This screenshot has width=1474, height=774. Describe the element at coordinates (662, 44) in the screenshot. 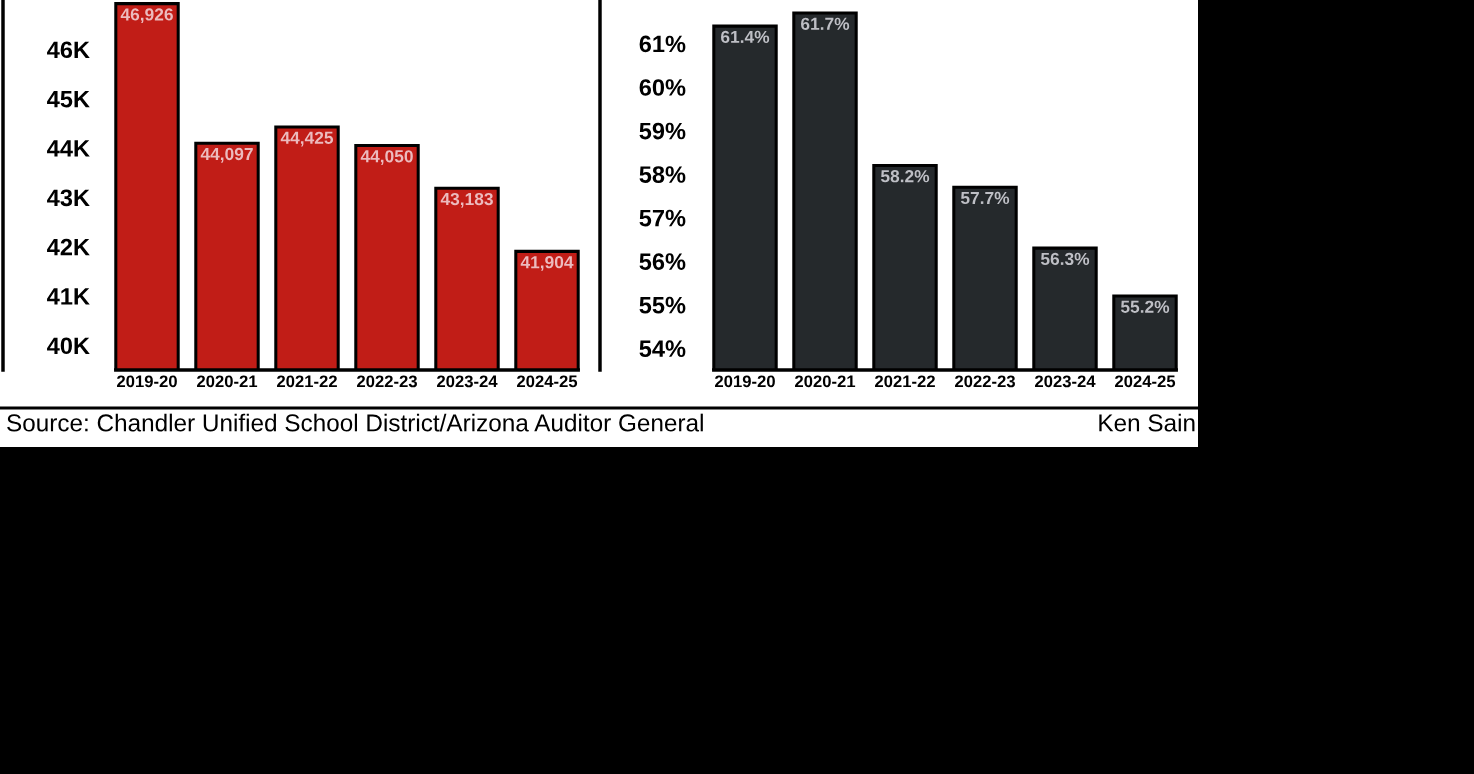

I see `y-tick-label: 61%` at that location.